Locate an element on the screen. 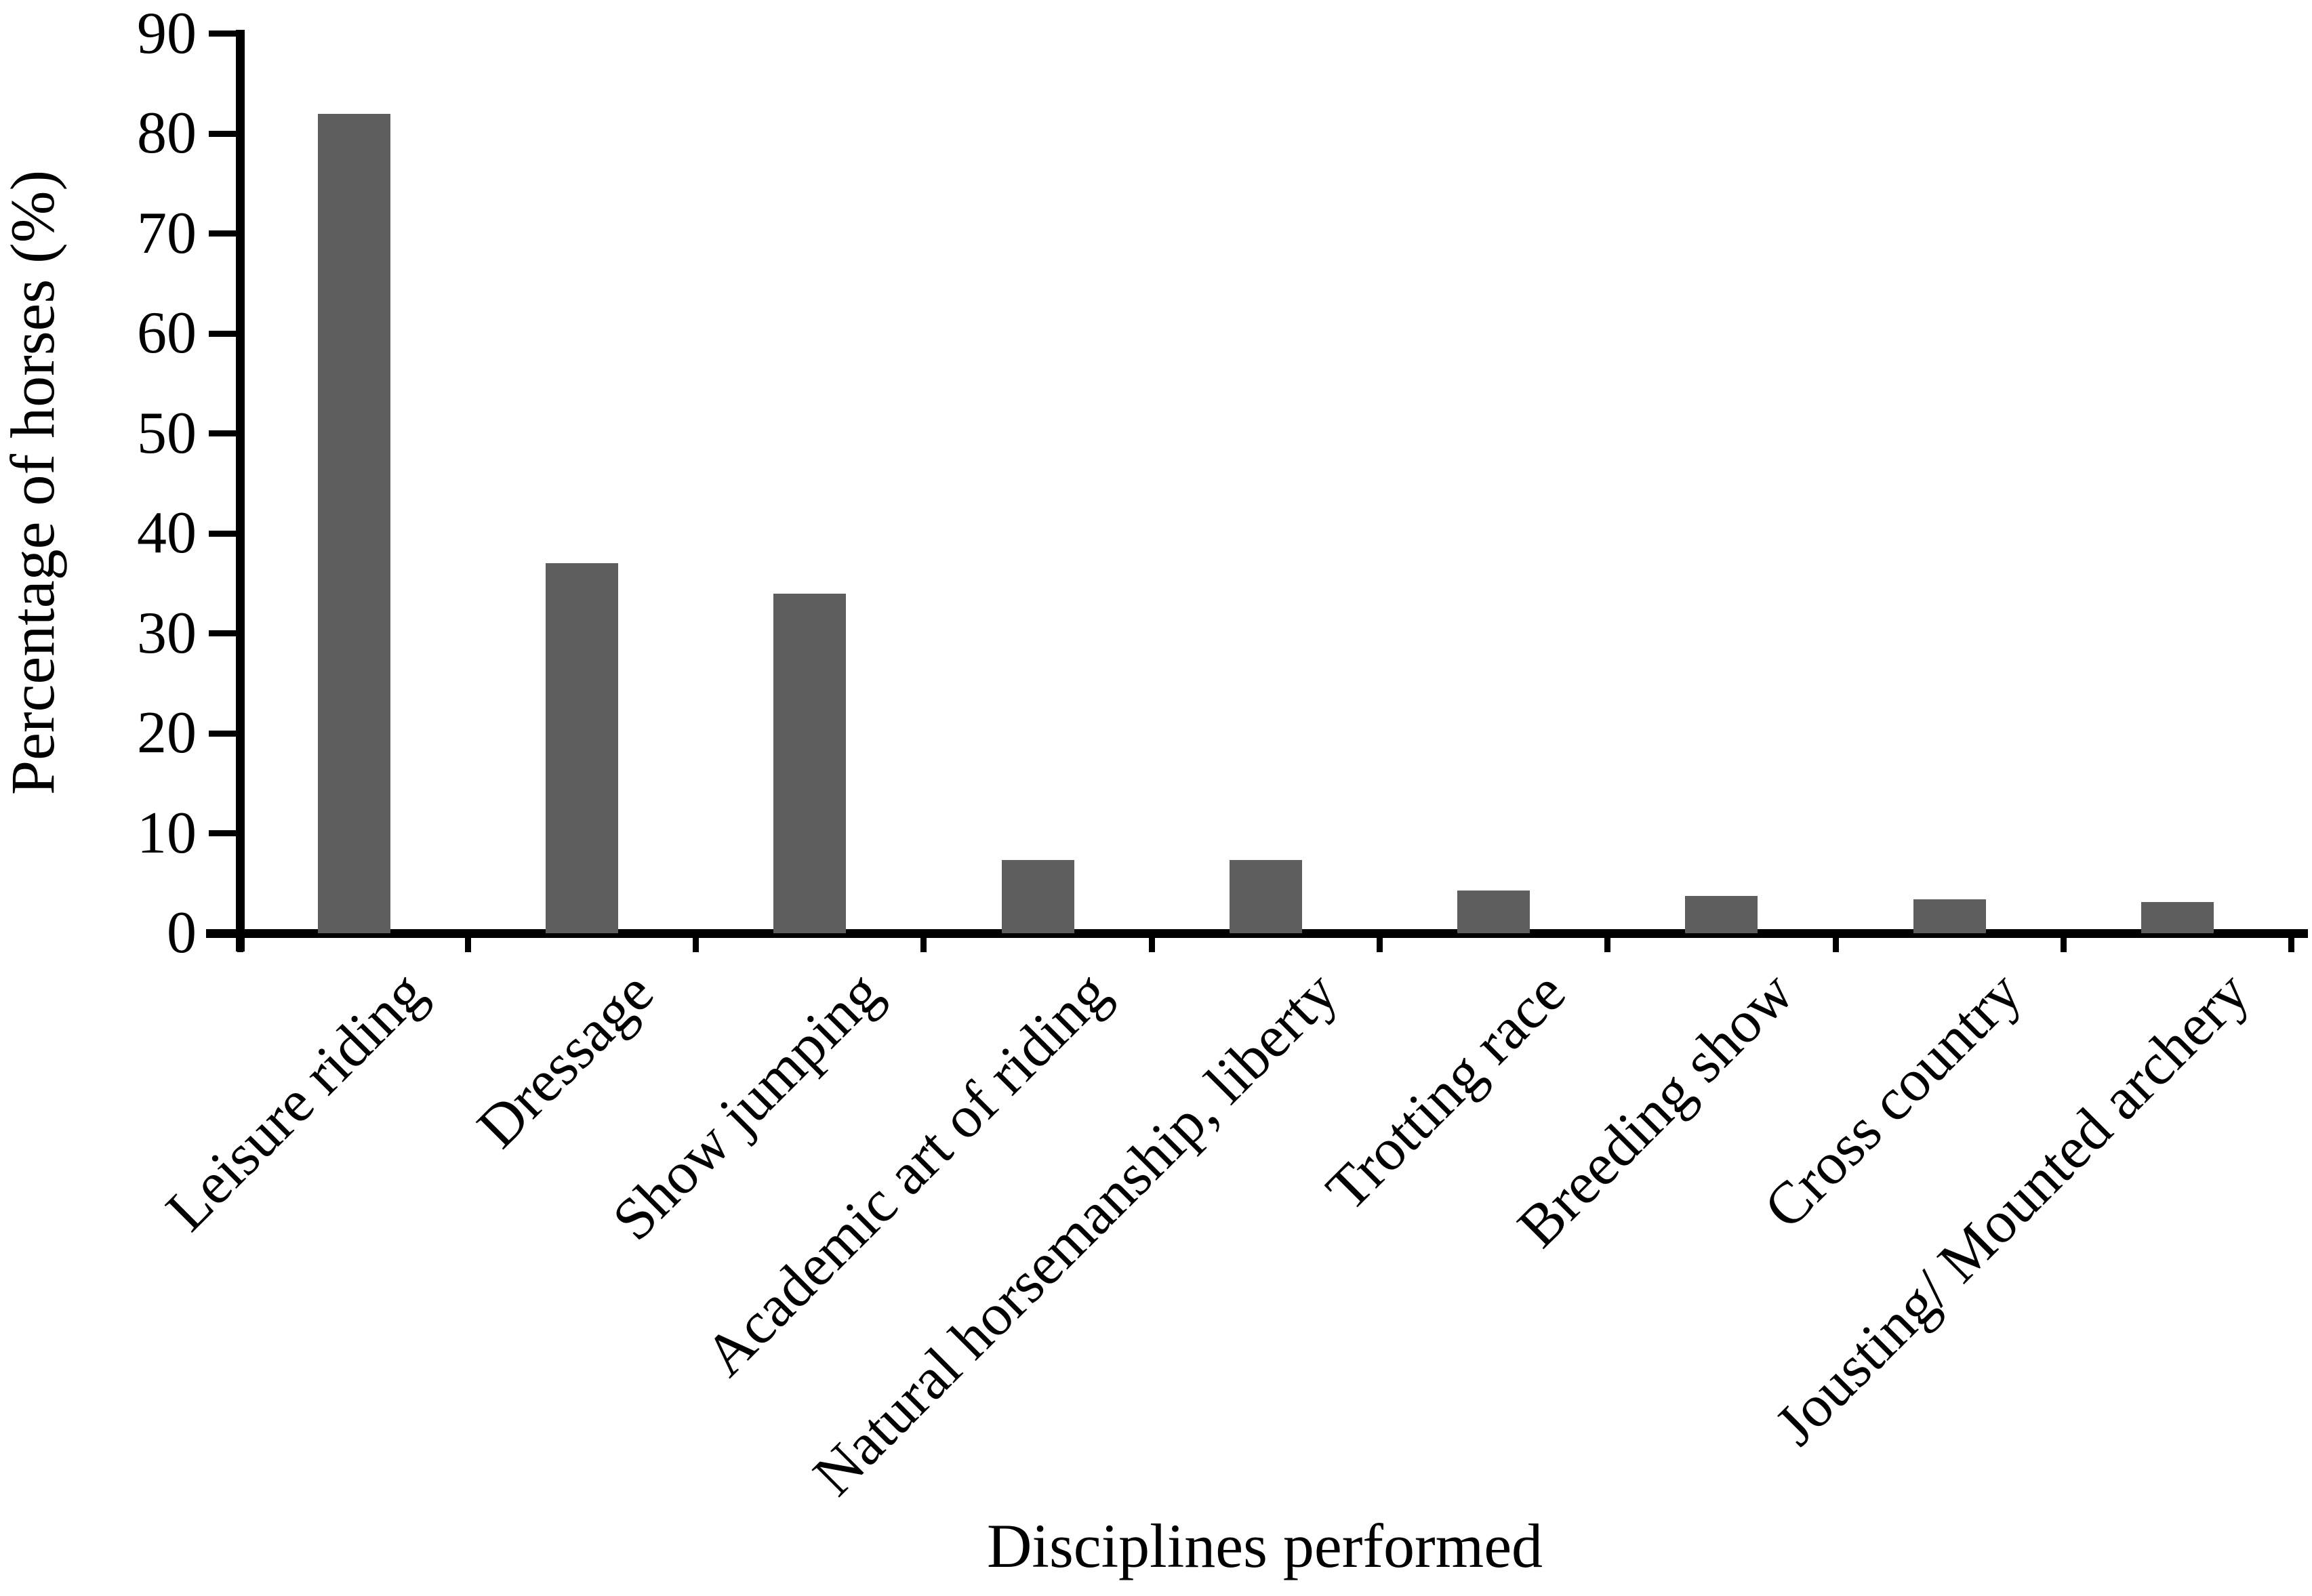 This screenshot has width=2312, height=1596. y-tick-label: 50 is located at coordinates (167, 433).